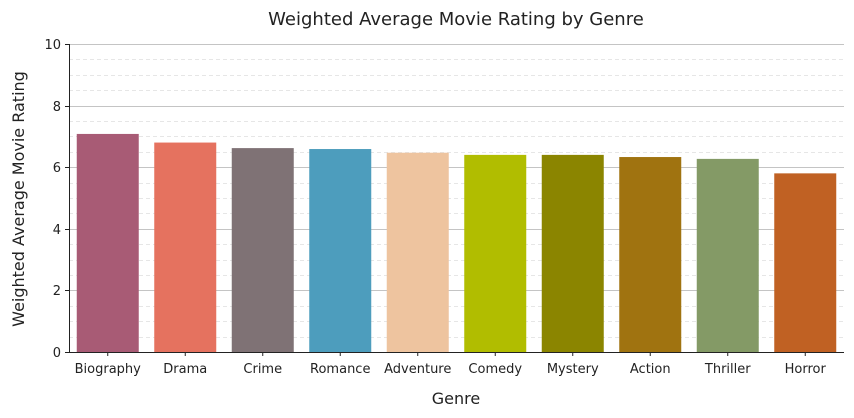  What do you see at coordinates (495, 369) in the screenshot?
I see `x-tick-label: Comedy` at bounding box center [495, 369].